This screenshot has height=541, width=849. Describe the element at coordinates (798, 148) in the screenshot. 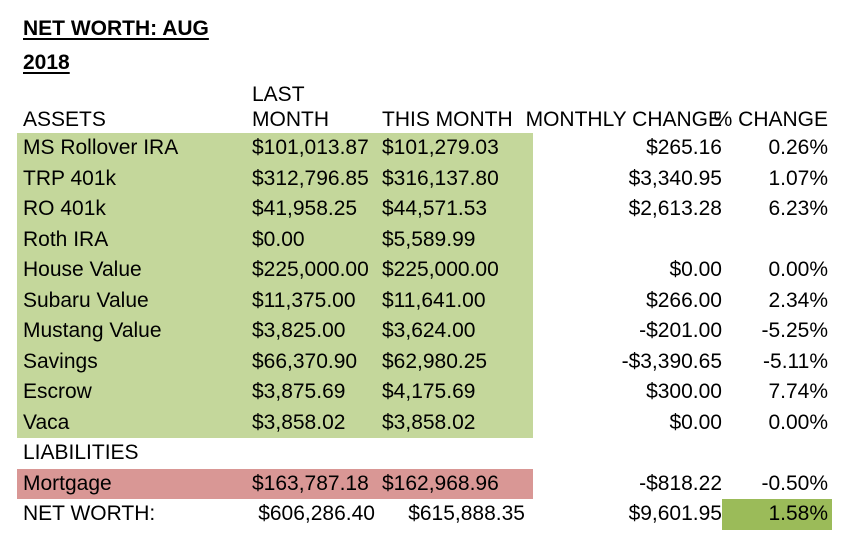

I see `cell-pct-change: 0.26%` at that location.